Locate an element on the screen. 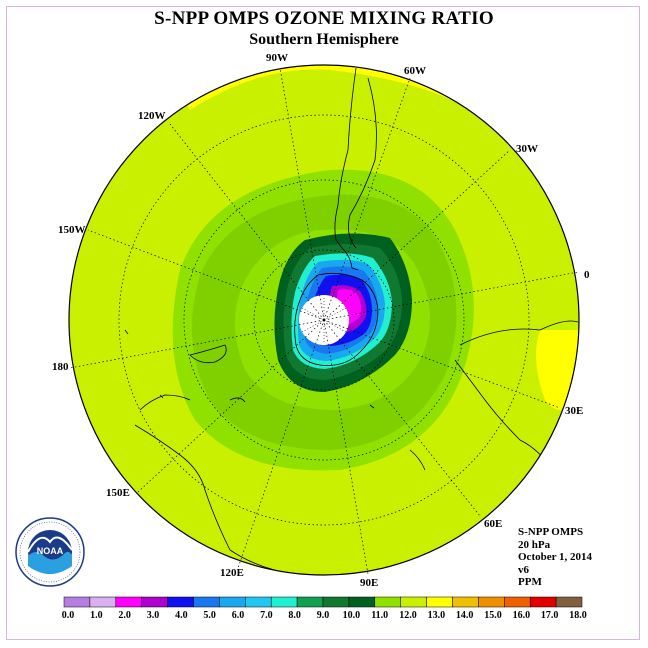 The width and height of the screenshot is (648, 648). colorbar-boxes is located at coordinates (323, 602).